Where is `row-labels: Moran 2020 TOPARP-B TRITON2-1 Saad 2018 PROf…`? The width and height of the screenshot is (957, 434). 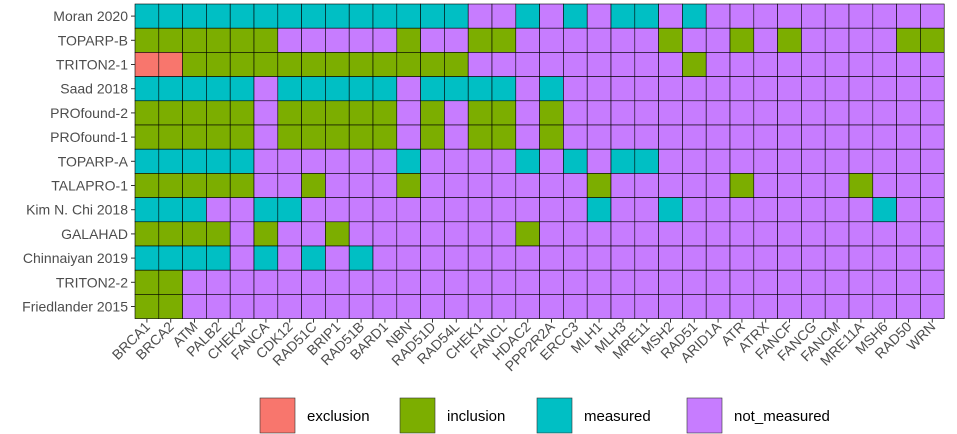 row-labels: Moran 2020 TOPARP-B TRITON2-1 Saad 2018 PROf… is located at coordinates (78, 161).